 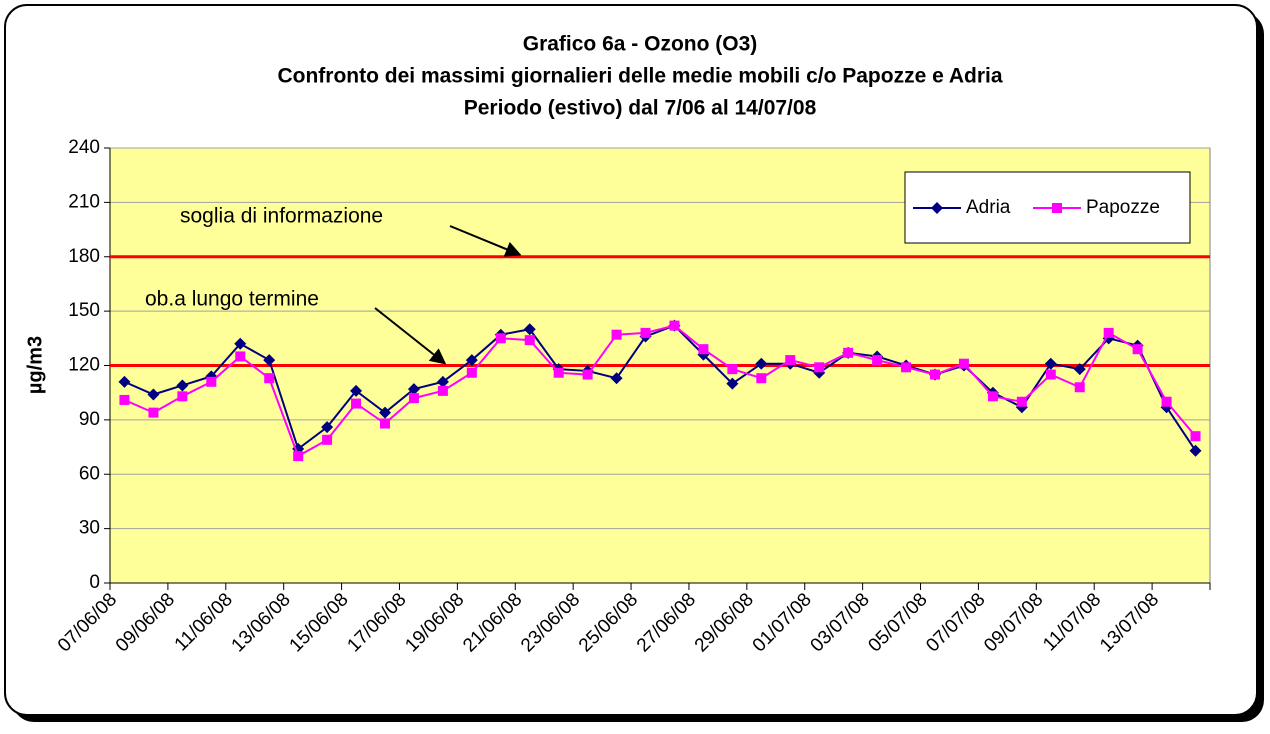 What do you see at coordinates (232, 299) in the screenshot?
I see `annotation: ob.a lungo termine` at bounding box center [232, 299].